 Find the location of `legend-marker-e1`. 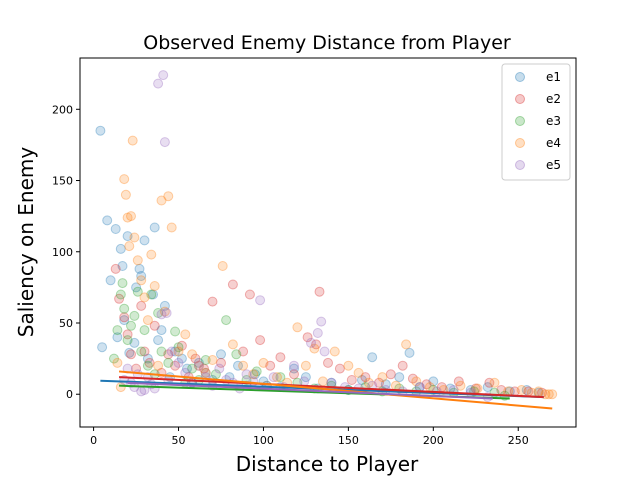

legend-marker-e1 is located at coordinates (520, 77).